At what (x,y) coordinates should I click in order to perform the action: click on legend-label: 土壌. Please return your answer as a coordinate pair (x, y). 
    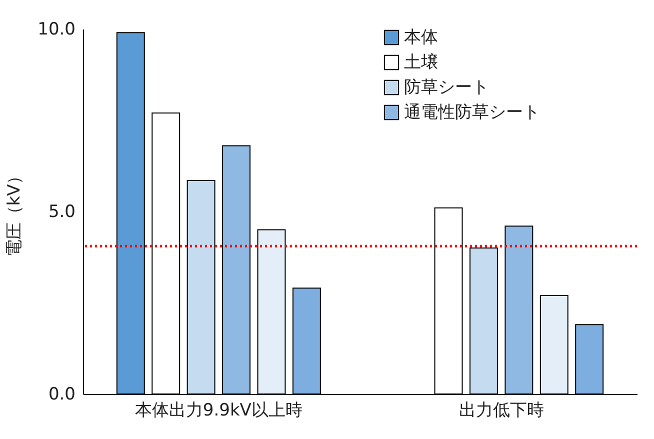
    Looking at the image, I should click on (421, 62).